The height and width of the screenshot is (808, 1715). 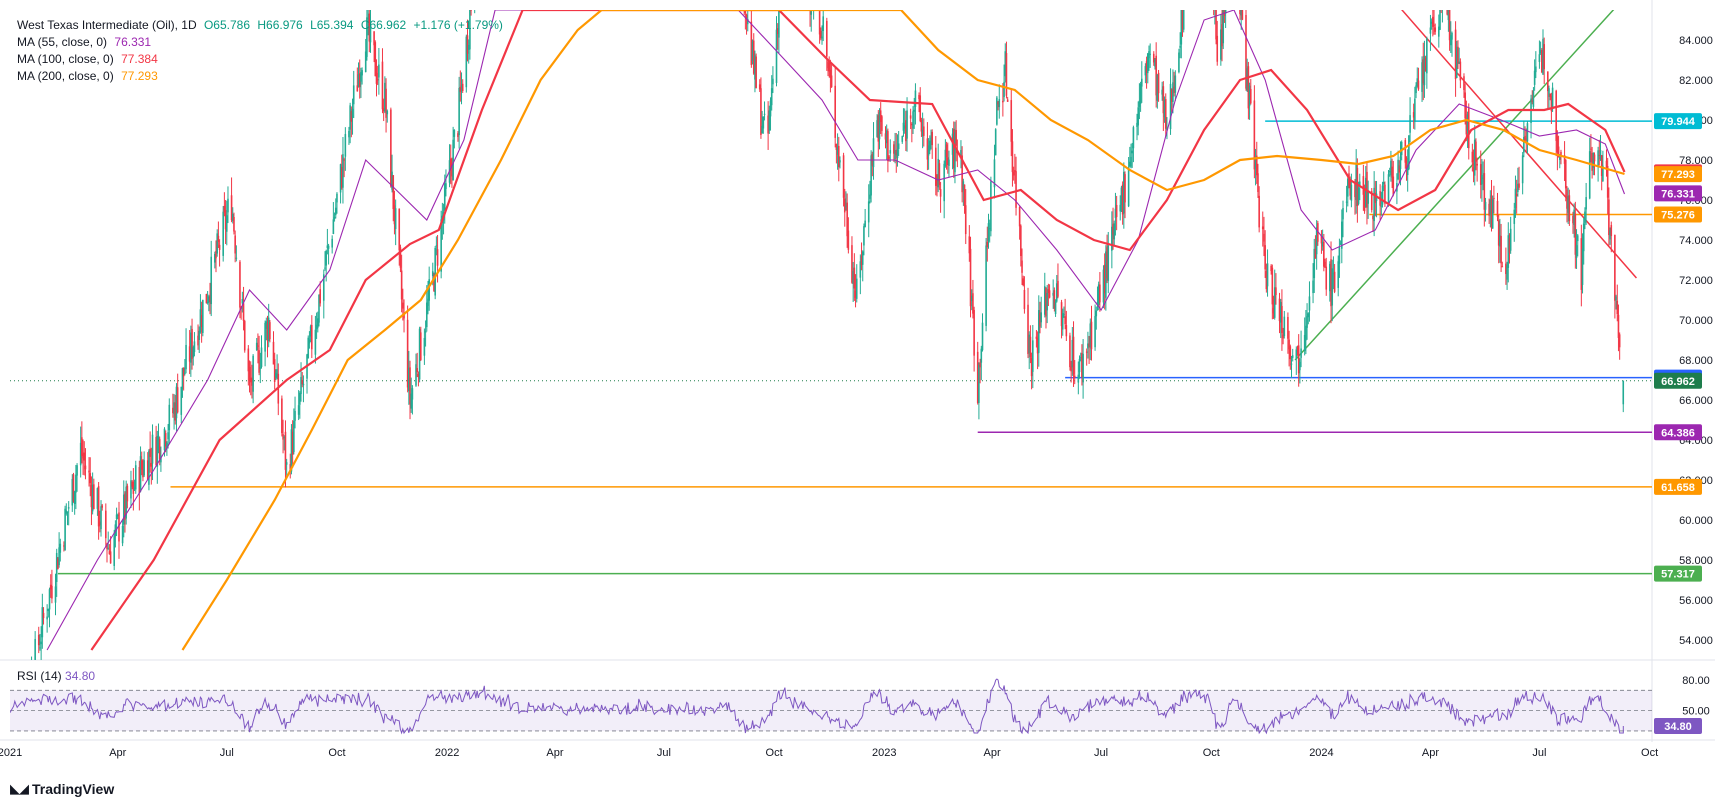 I want to click on price-tag-label: 76.331, so click(x=1678, y=194).